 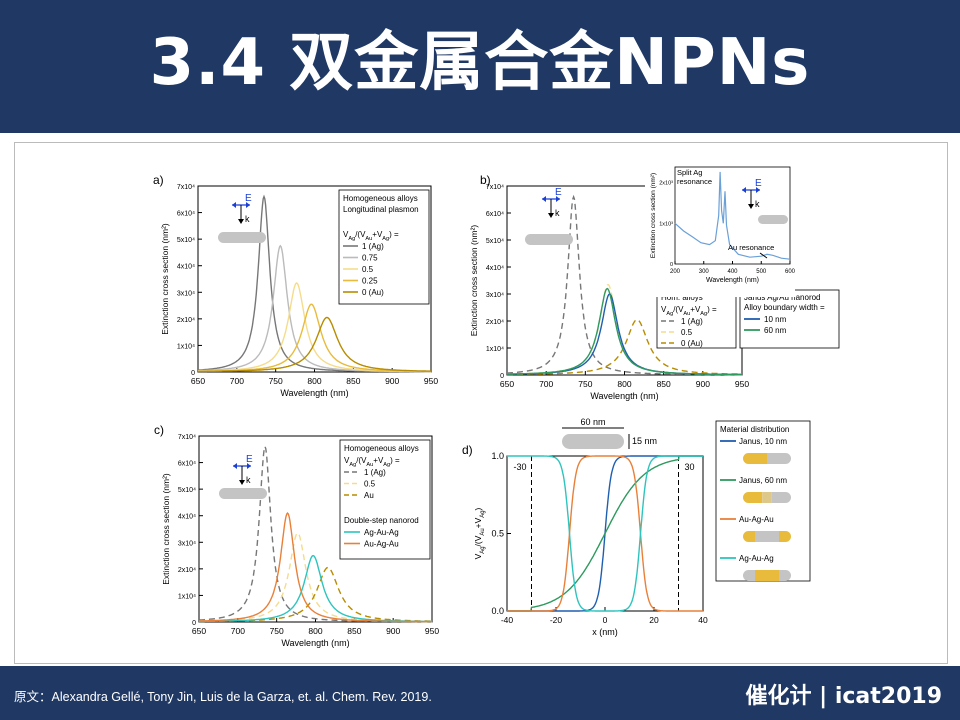 I want to click on series-line-0-au-, so click(x=314, y=344).